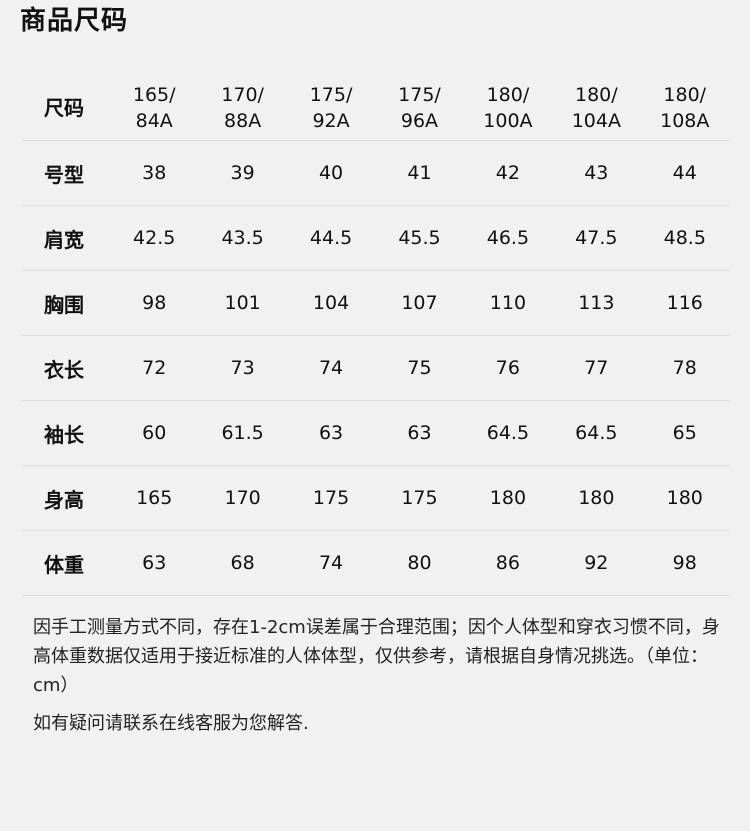 This screenshot has height=831, width=750. What do you see at coordinates (66, 238) in the screenshot?
I see `row-label: 肩宽` at bounding box center [66, 238].